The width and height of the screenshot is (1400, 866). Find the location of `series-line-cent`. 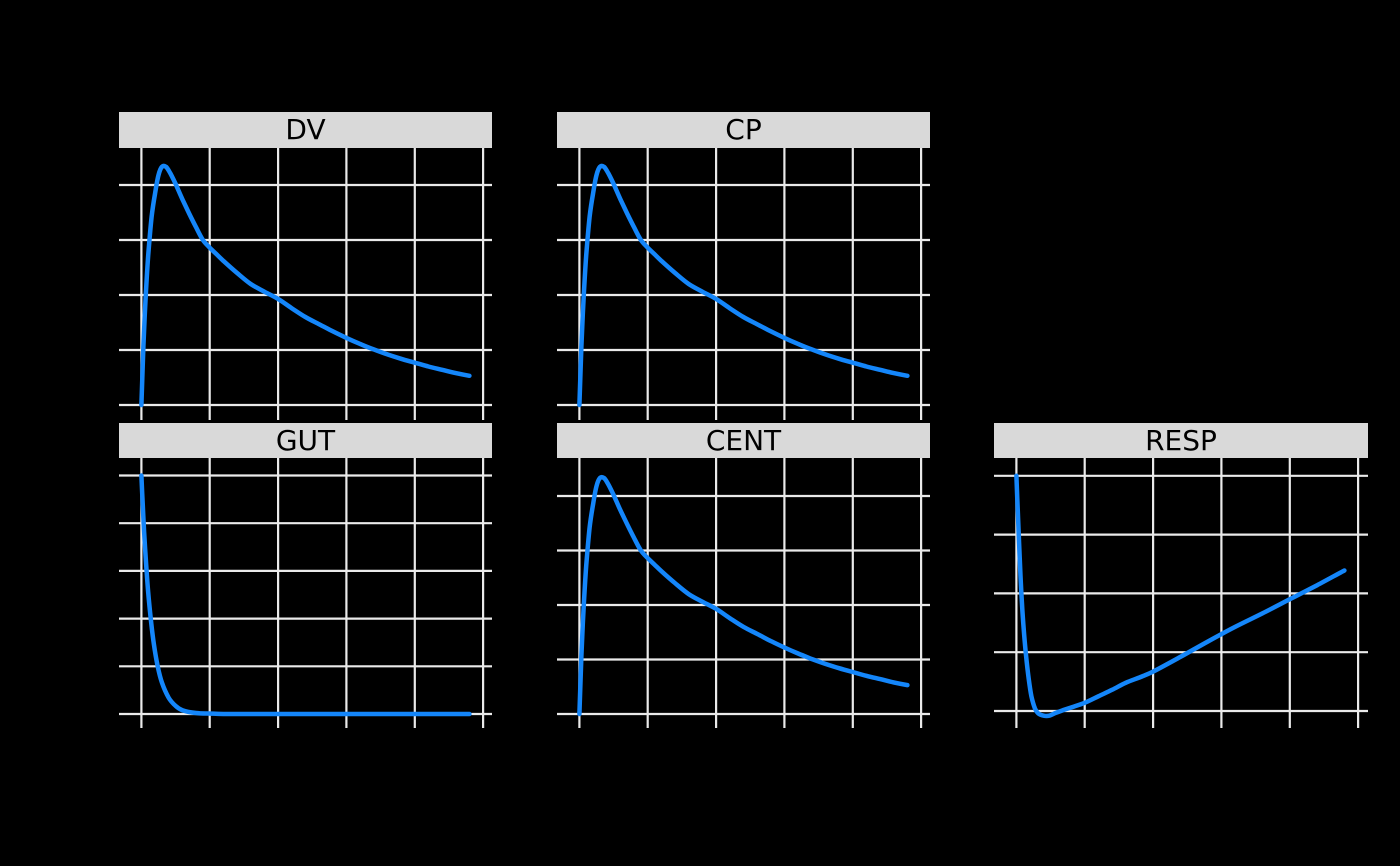

series-line-cent is located at coordinates (743, 595).